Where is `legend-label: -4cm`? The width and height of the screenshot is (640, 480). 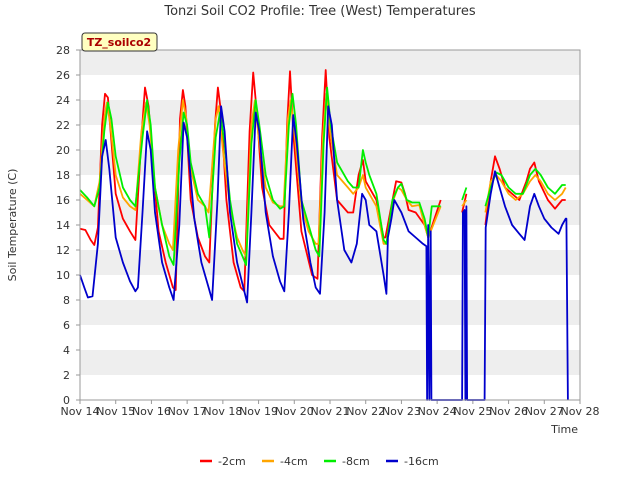
legend-label: -4cm is located at coordinates (294, 461).